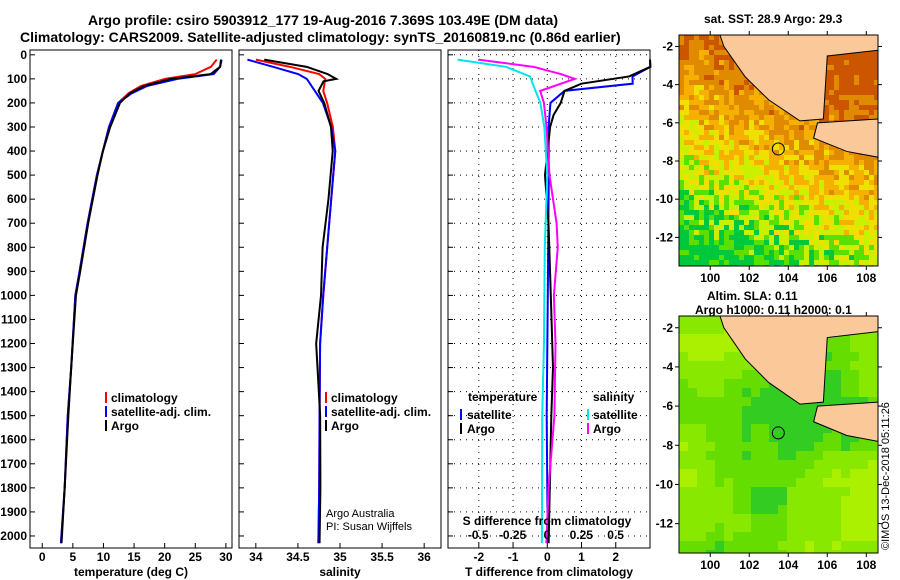 The width and height of the screenshot is (900, 580). I want to click on credit-text: ©IMOS 13-Dec-2018 05:11:26, so click(886, 476).